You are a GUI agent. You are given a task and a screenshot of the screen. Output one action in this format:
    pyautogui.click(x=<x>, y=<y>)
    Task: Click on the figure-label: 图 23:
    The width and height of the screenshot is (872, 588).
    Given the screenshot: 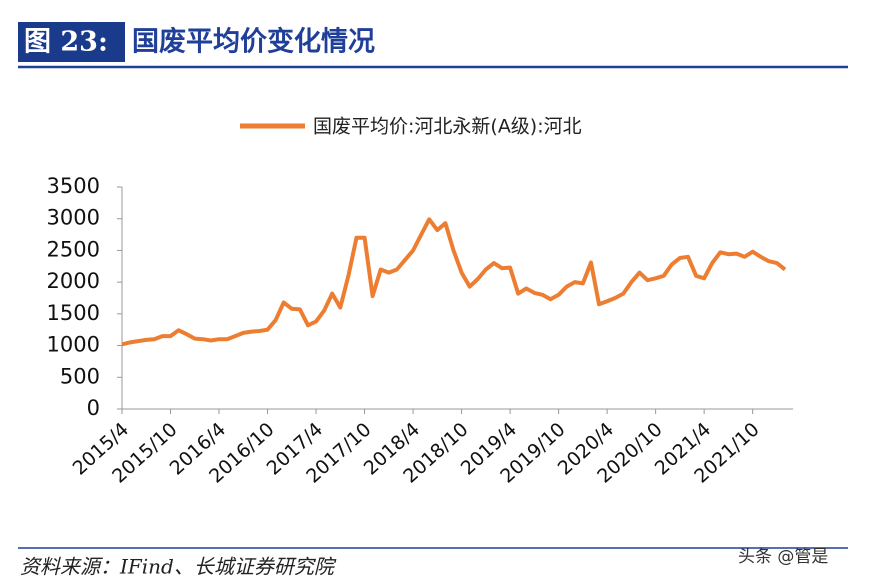 What is the action you would take?
    pyautogui.click(x=66, y=42)
    